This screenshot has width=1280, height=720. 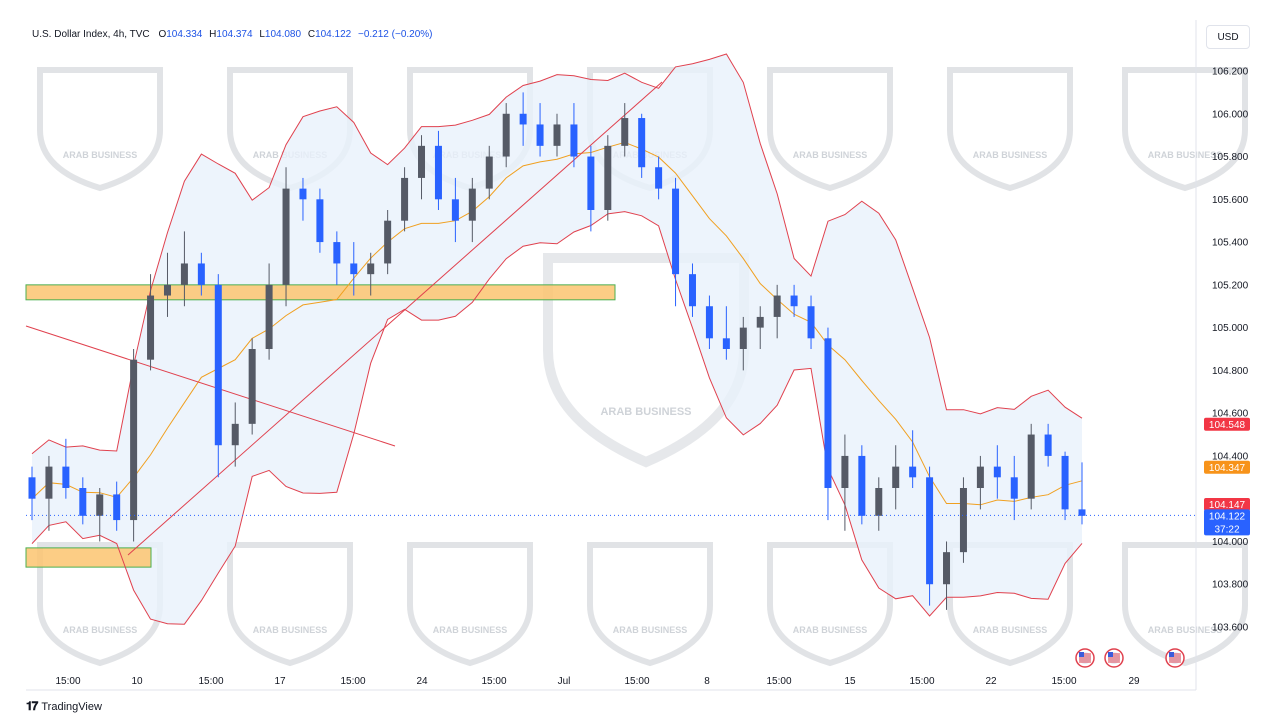 I want to click on tradingview-branding: 𝟏𝟕 TradingView, so click(x=64, y=706).